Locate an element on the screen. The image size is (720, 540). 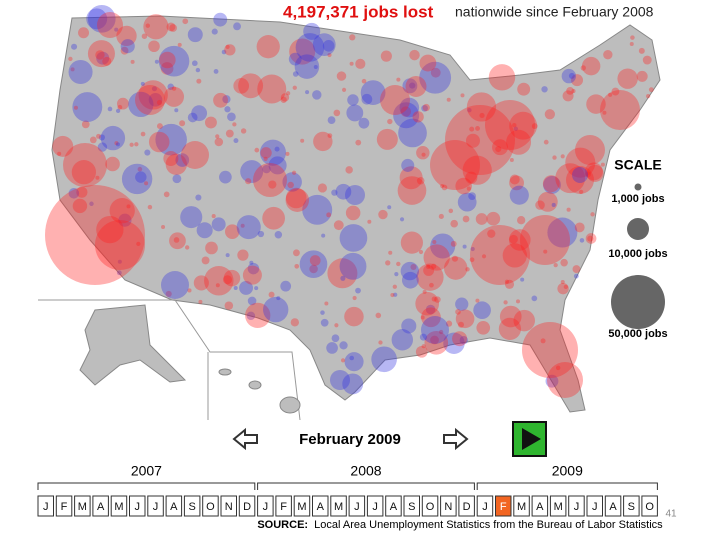
next-arrow is located at coordinates (456, 439).